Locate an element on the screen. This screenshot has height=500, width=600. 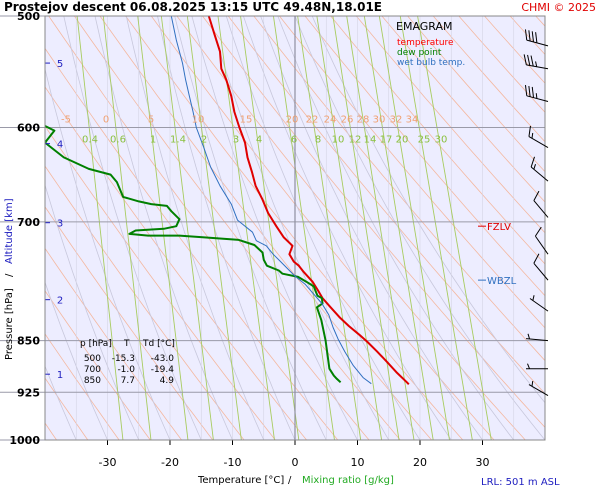
dry-adiabat-label: 5 is located at coordinates (151, 120).